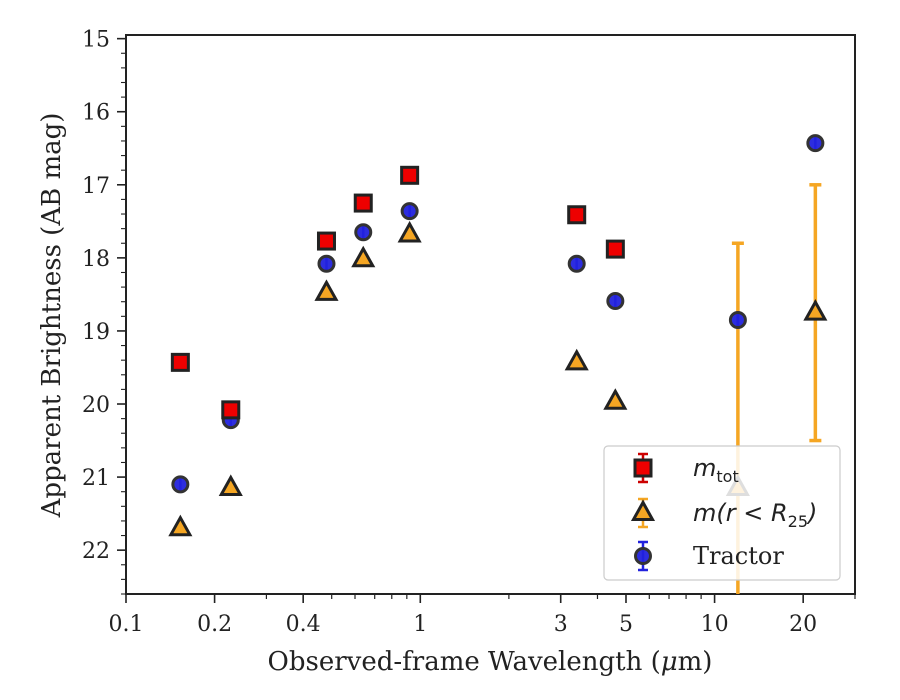 This screenshot has height=700, width=900. I want to click on y-tick-label: 17, so click(96, 186).